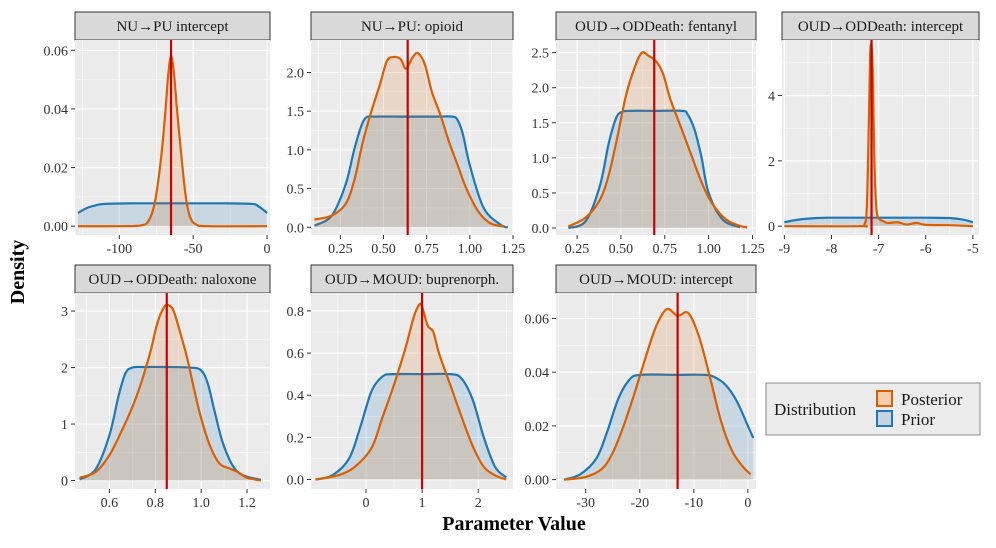 This screenshot has width=996, height=548. I want to click on y-tick-label: 2.5, so click(541, 54).